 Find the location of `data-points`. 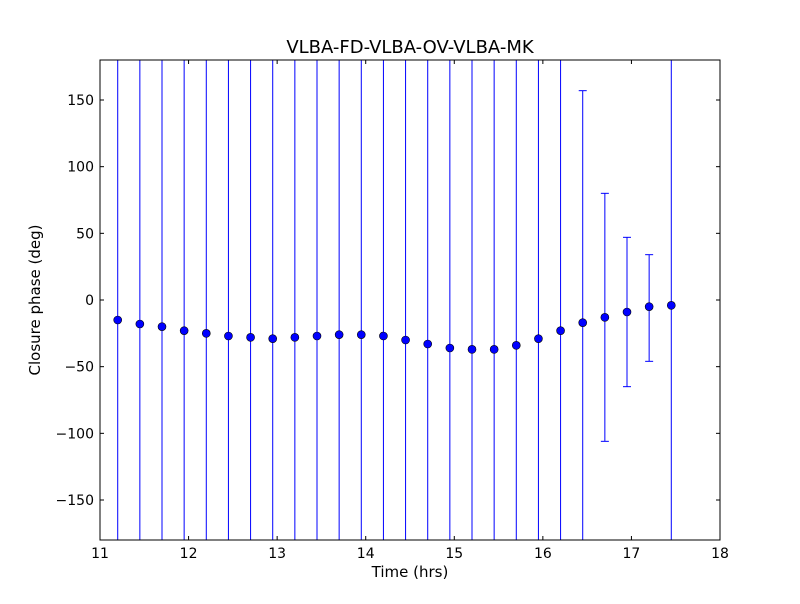

data-points is located at coordinates (394, 327).